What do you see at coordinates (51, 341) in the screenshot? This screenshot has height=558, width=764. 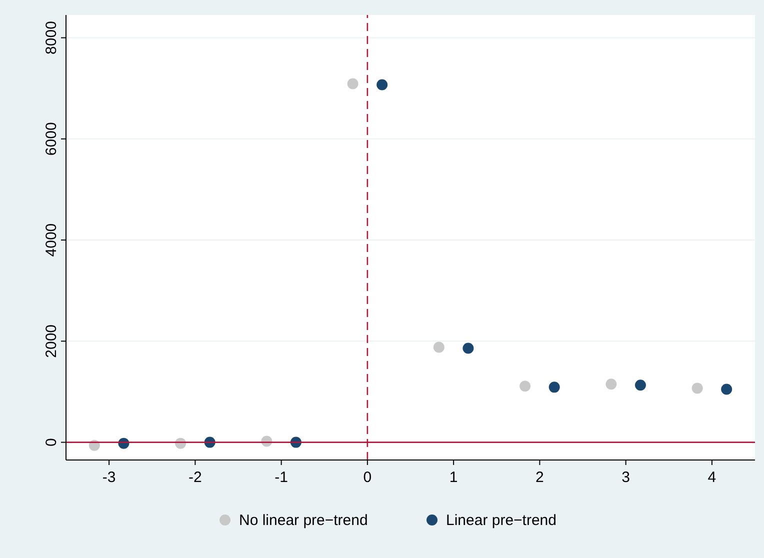 I see `y-tick-label: 2000` at bounding box center [51, 341].